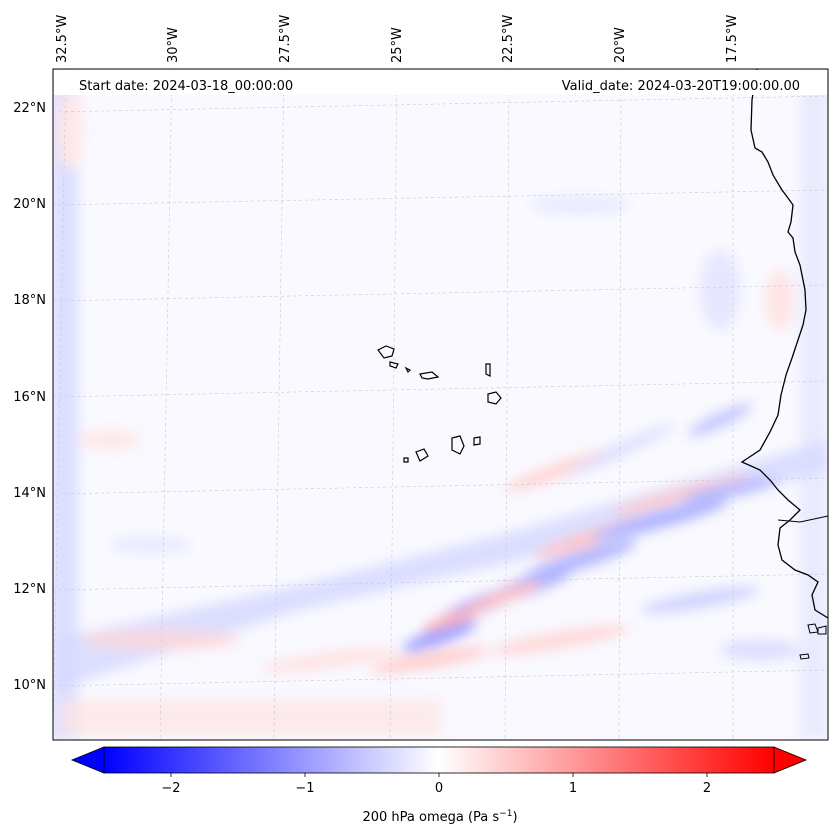  What do you see at coordinates (790, 760) in the screenshot?
I see `colorbar-extend-right` at bounding box center [790, 760].